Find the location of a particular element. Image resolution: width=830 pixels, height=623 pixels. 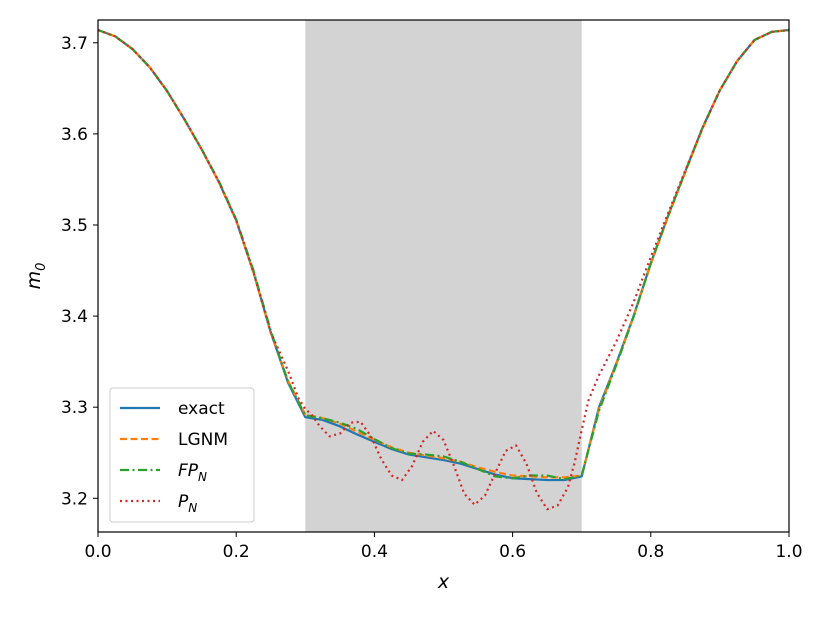

x-axis-ticks: 0.0 0.2 0.4 0.6 0.8 1.0 is located at coordinates (443, 547).